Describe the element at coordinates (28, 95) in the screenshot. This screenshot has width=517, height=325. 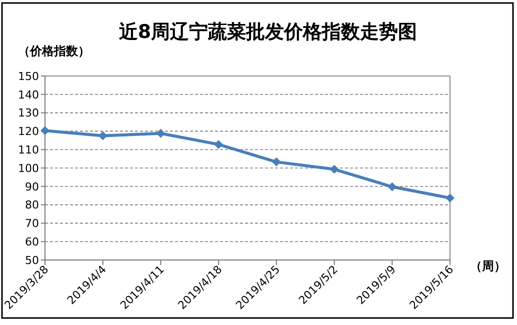
I see `y-tick-label: 140` at that location.